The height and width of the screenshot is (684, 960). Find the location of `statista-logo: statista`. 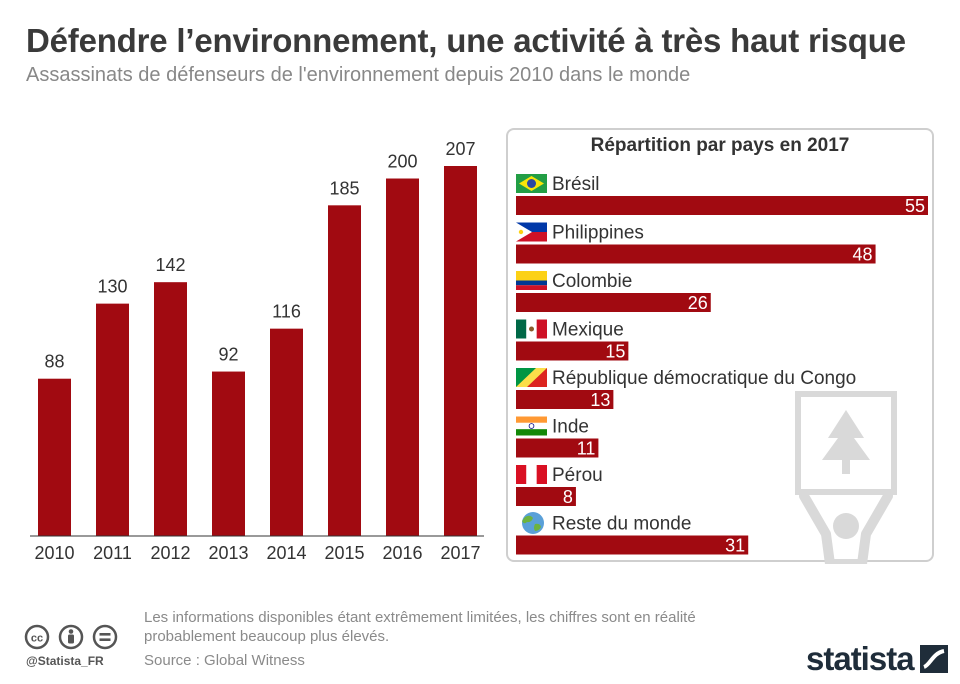

statista-logo: statista is located at coordinates (877, 659).